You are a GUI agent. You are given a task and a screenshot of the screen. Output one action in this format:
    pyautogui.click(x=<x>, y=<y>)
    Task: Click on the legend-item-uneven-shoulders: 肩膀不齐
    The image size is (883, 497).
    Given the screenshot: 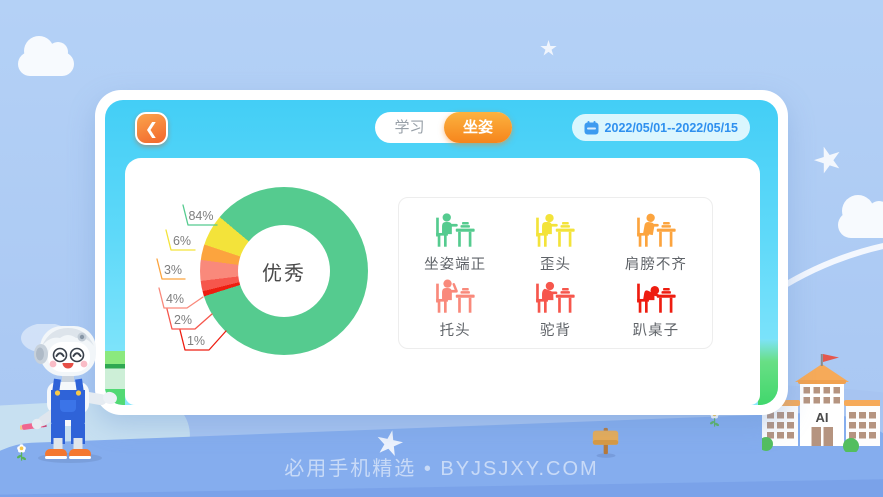 What is the action you would take?
    pyautogui.click(x=656, y=241)
    